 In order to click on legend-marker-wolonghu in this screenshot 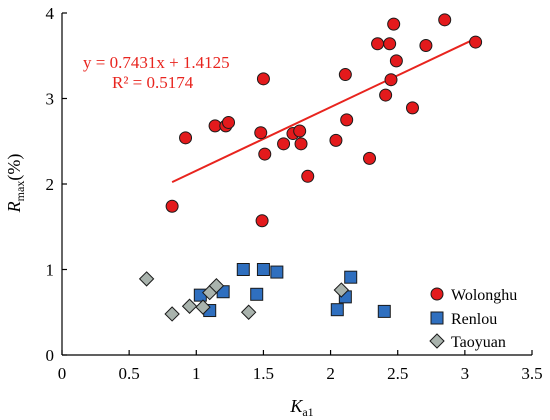, I will do `click(437, 294)`.